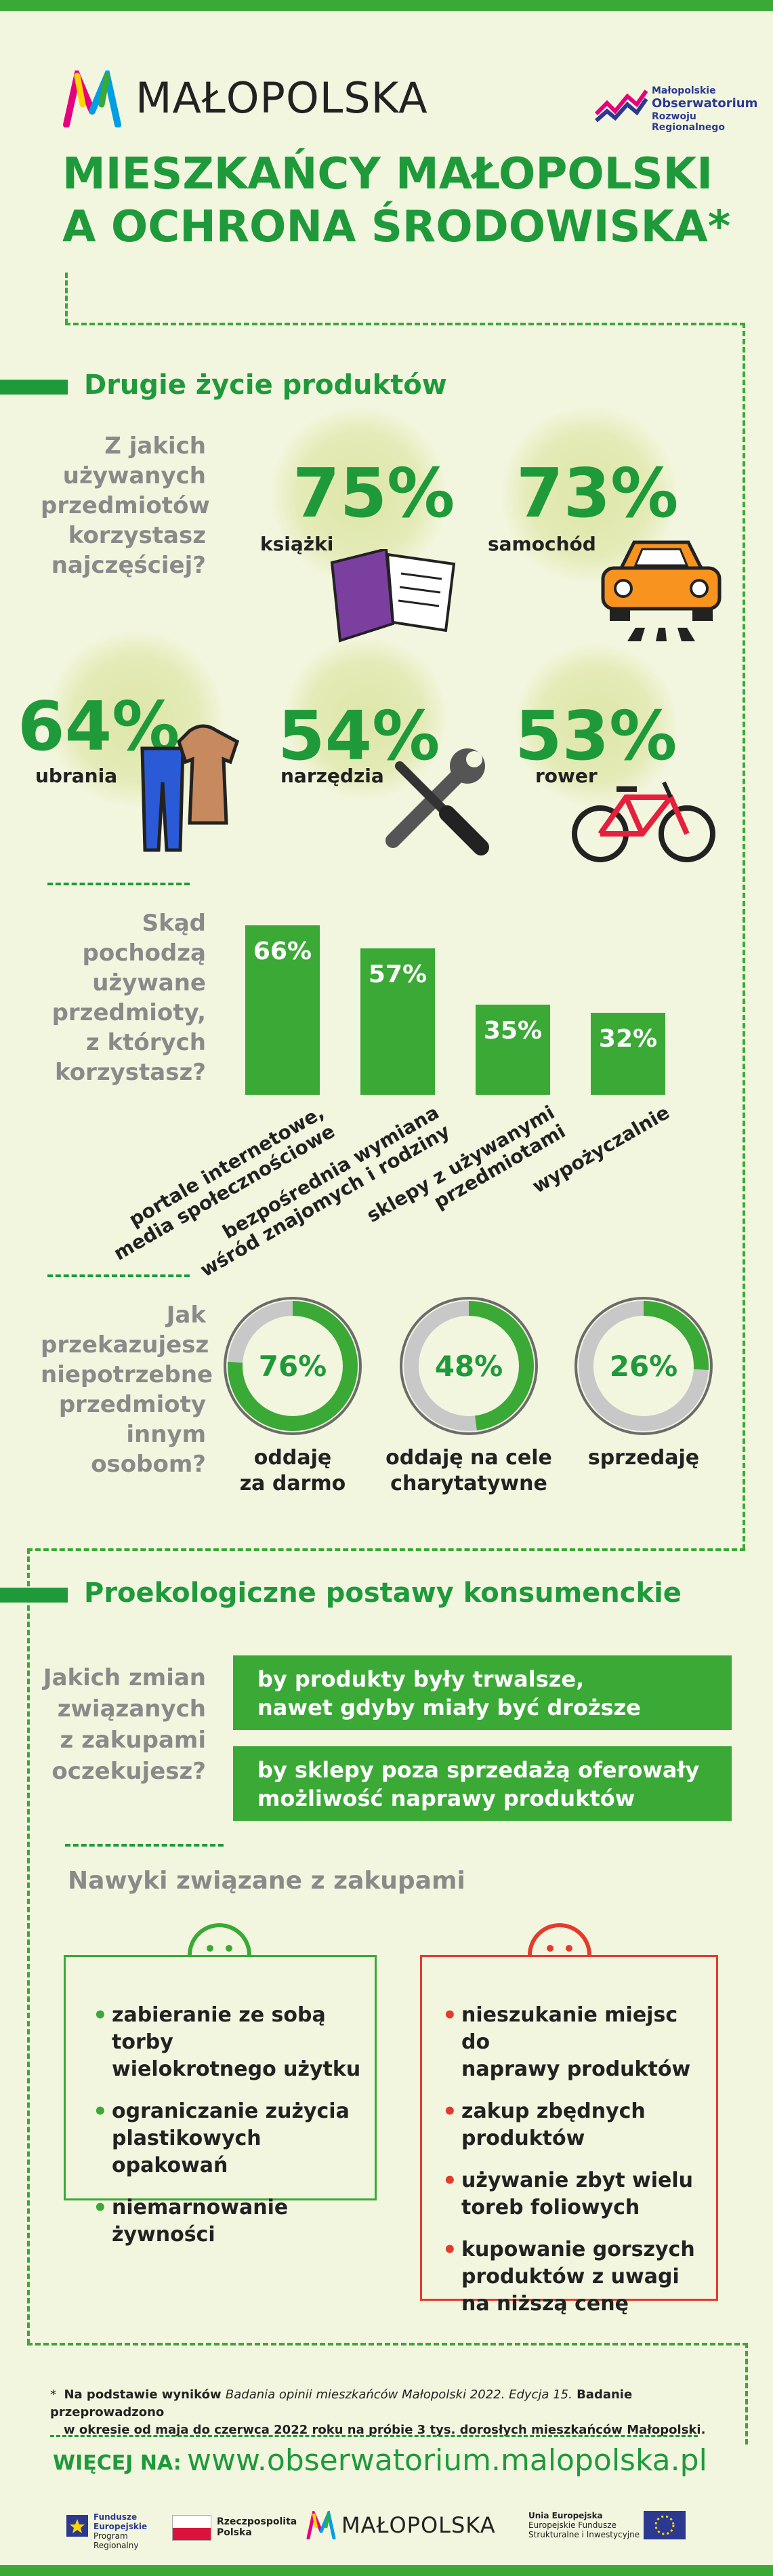 The width and height of the screenshot is (773, 2576). I want to click on q3-line: niepotrzebne, so click(127, 1374).